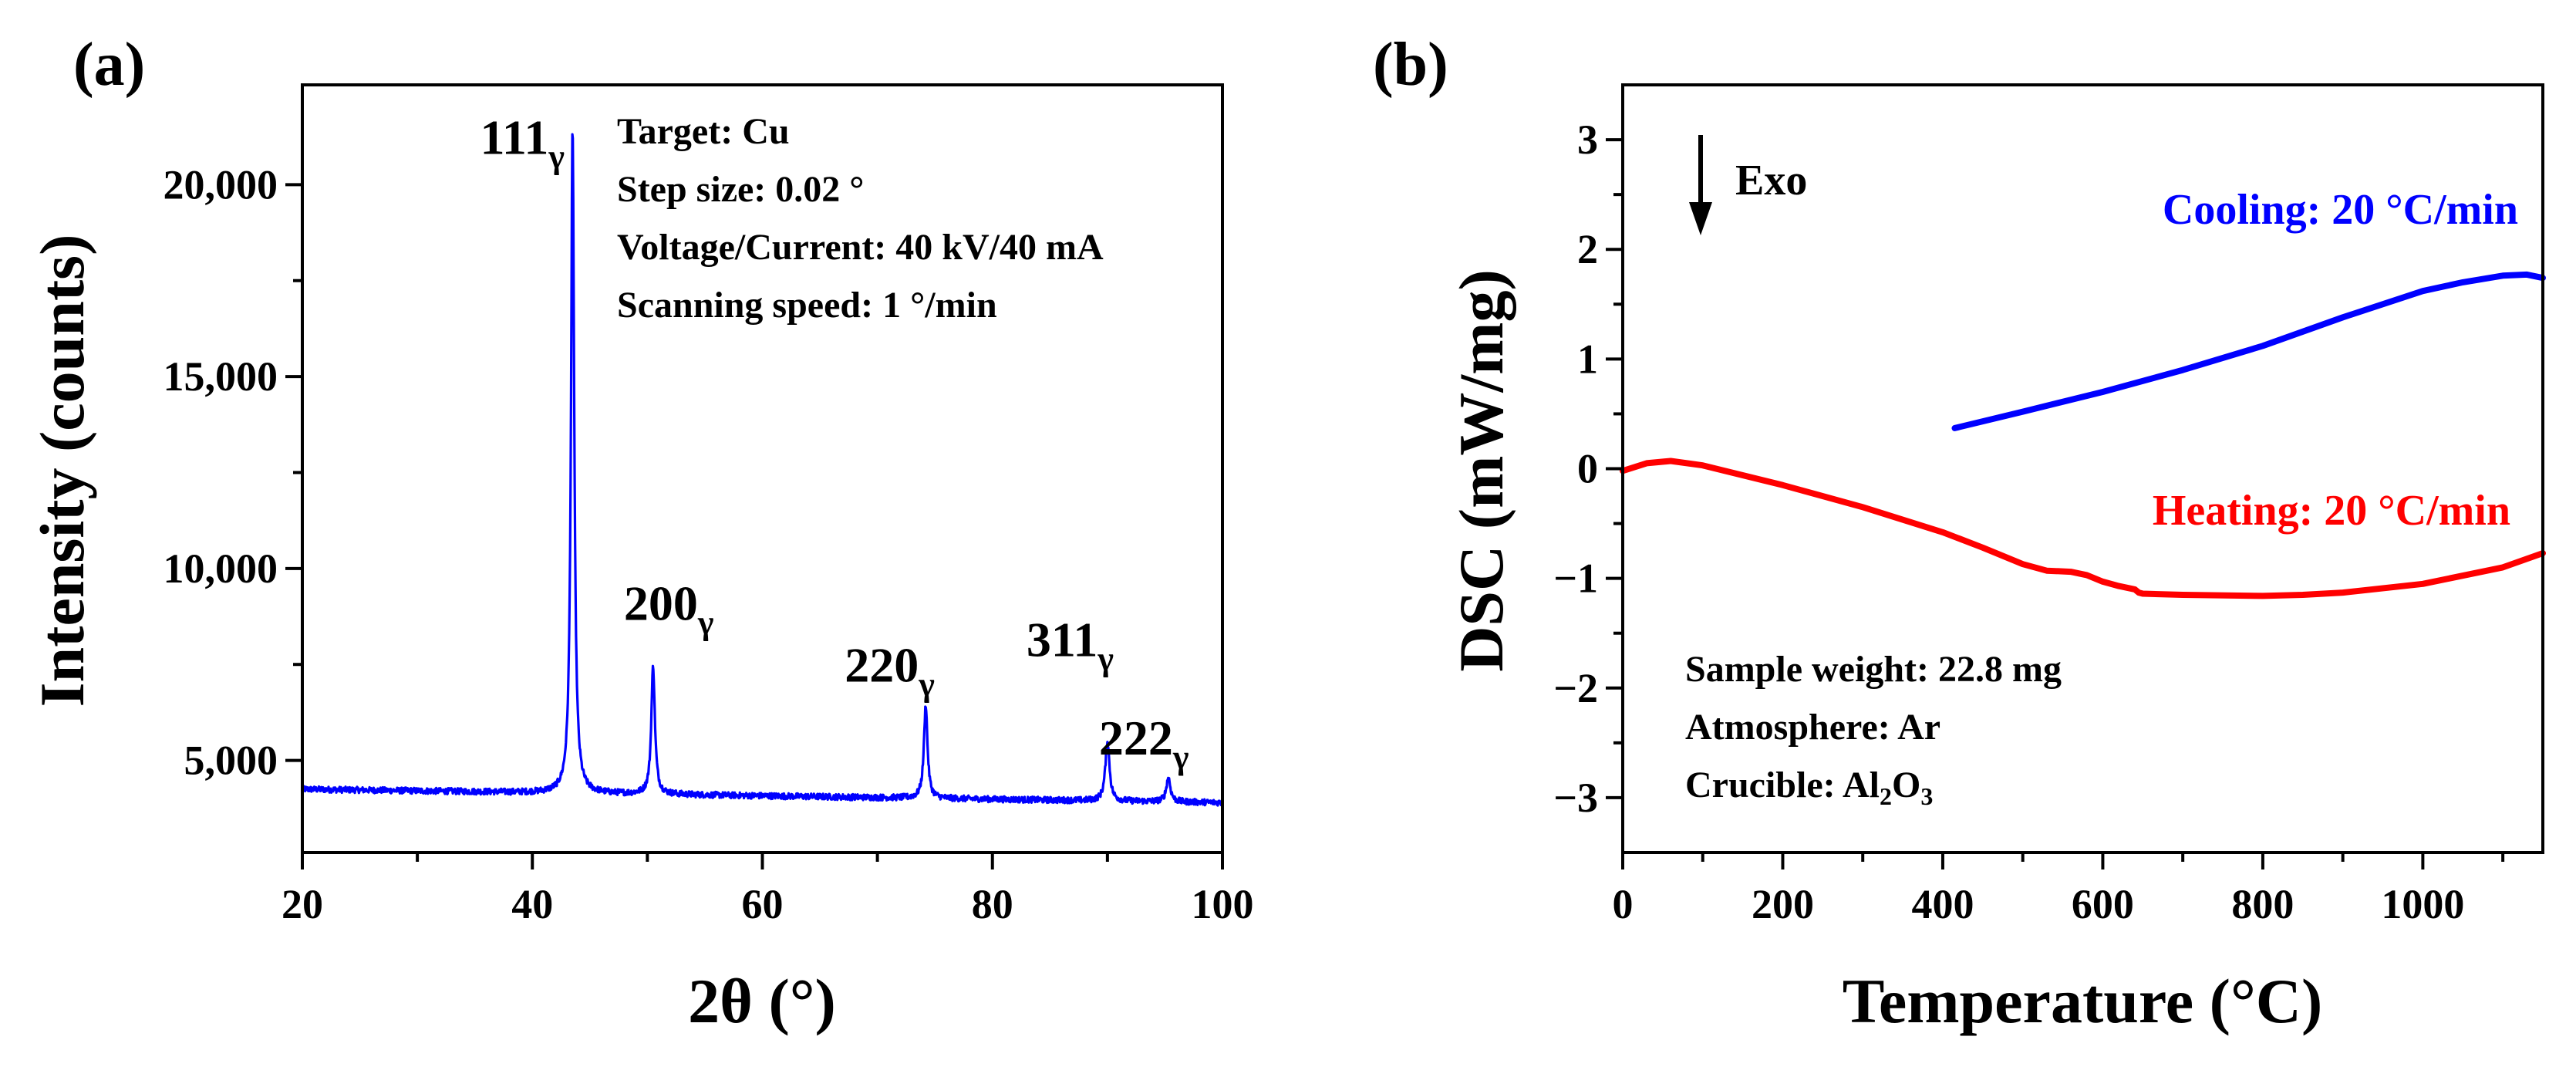 The width and height of the screenshot is (2576, 1067). What do you see at coordinates (2340, 210) in the screenshot?
I see `cooling-label: Cooling: 20 °C/min` at bounding box center [2340, 210].